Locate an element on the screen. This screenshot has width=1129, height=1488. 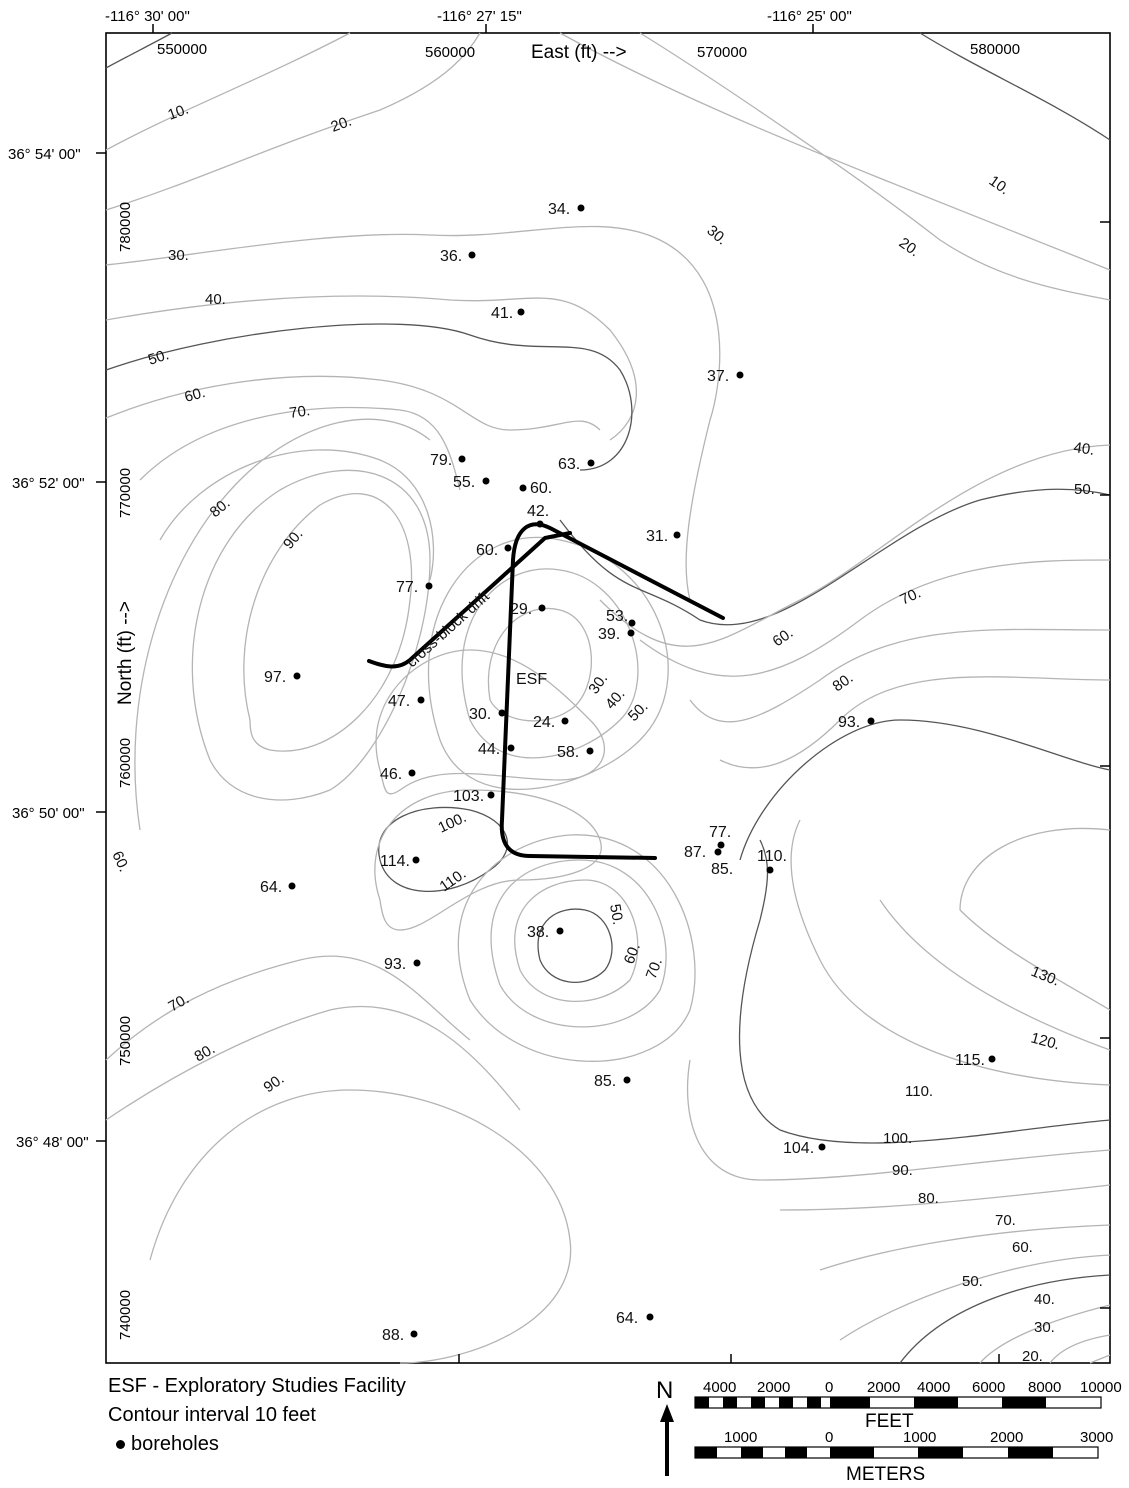
borehole-label: 41. is located at coordinates (502, 313).